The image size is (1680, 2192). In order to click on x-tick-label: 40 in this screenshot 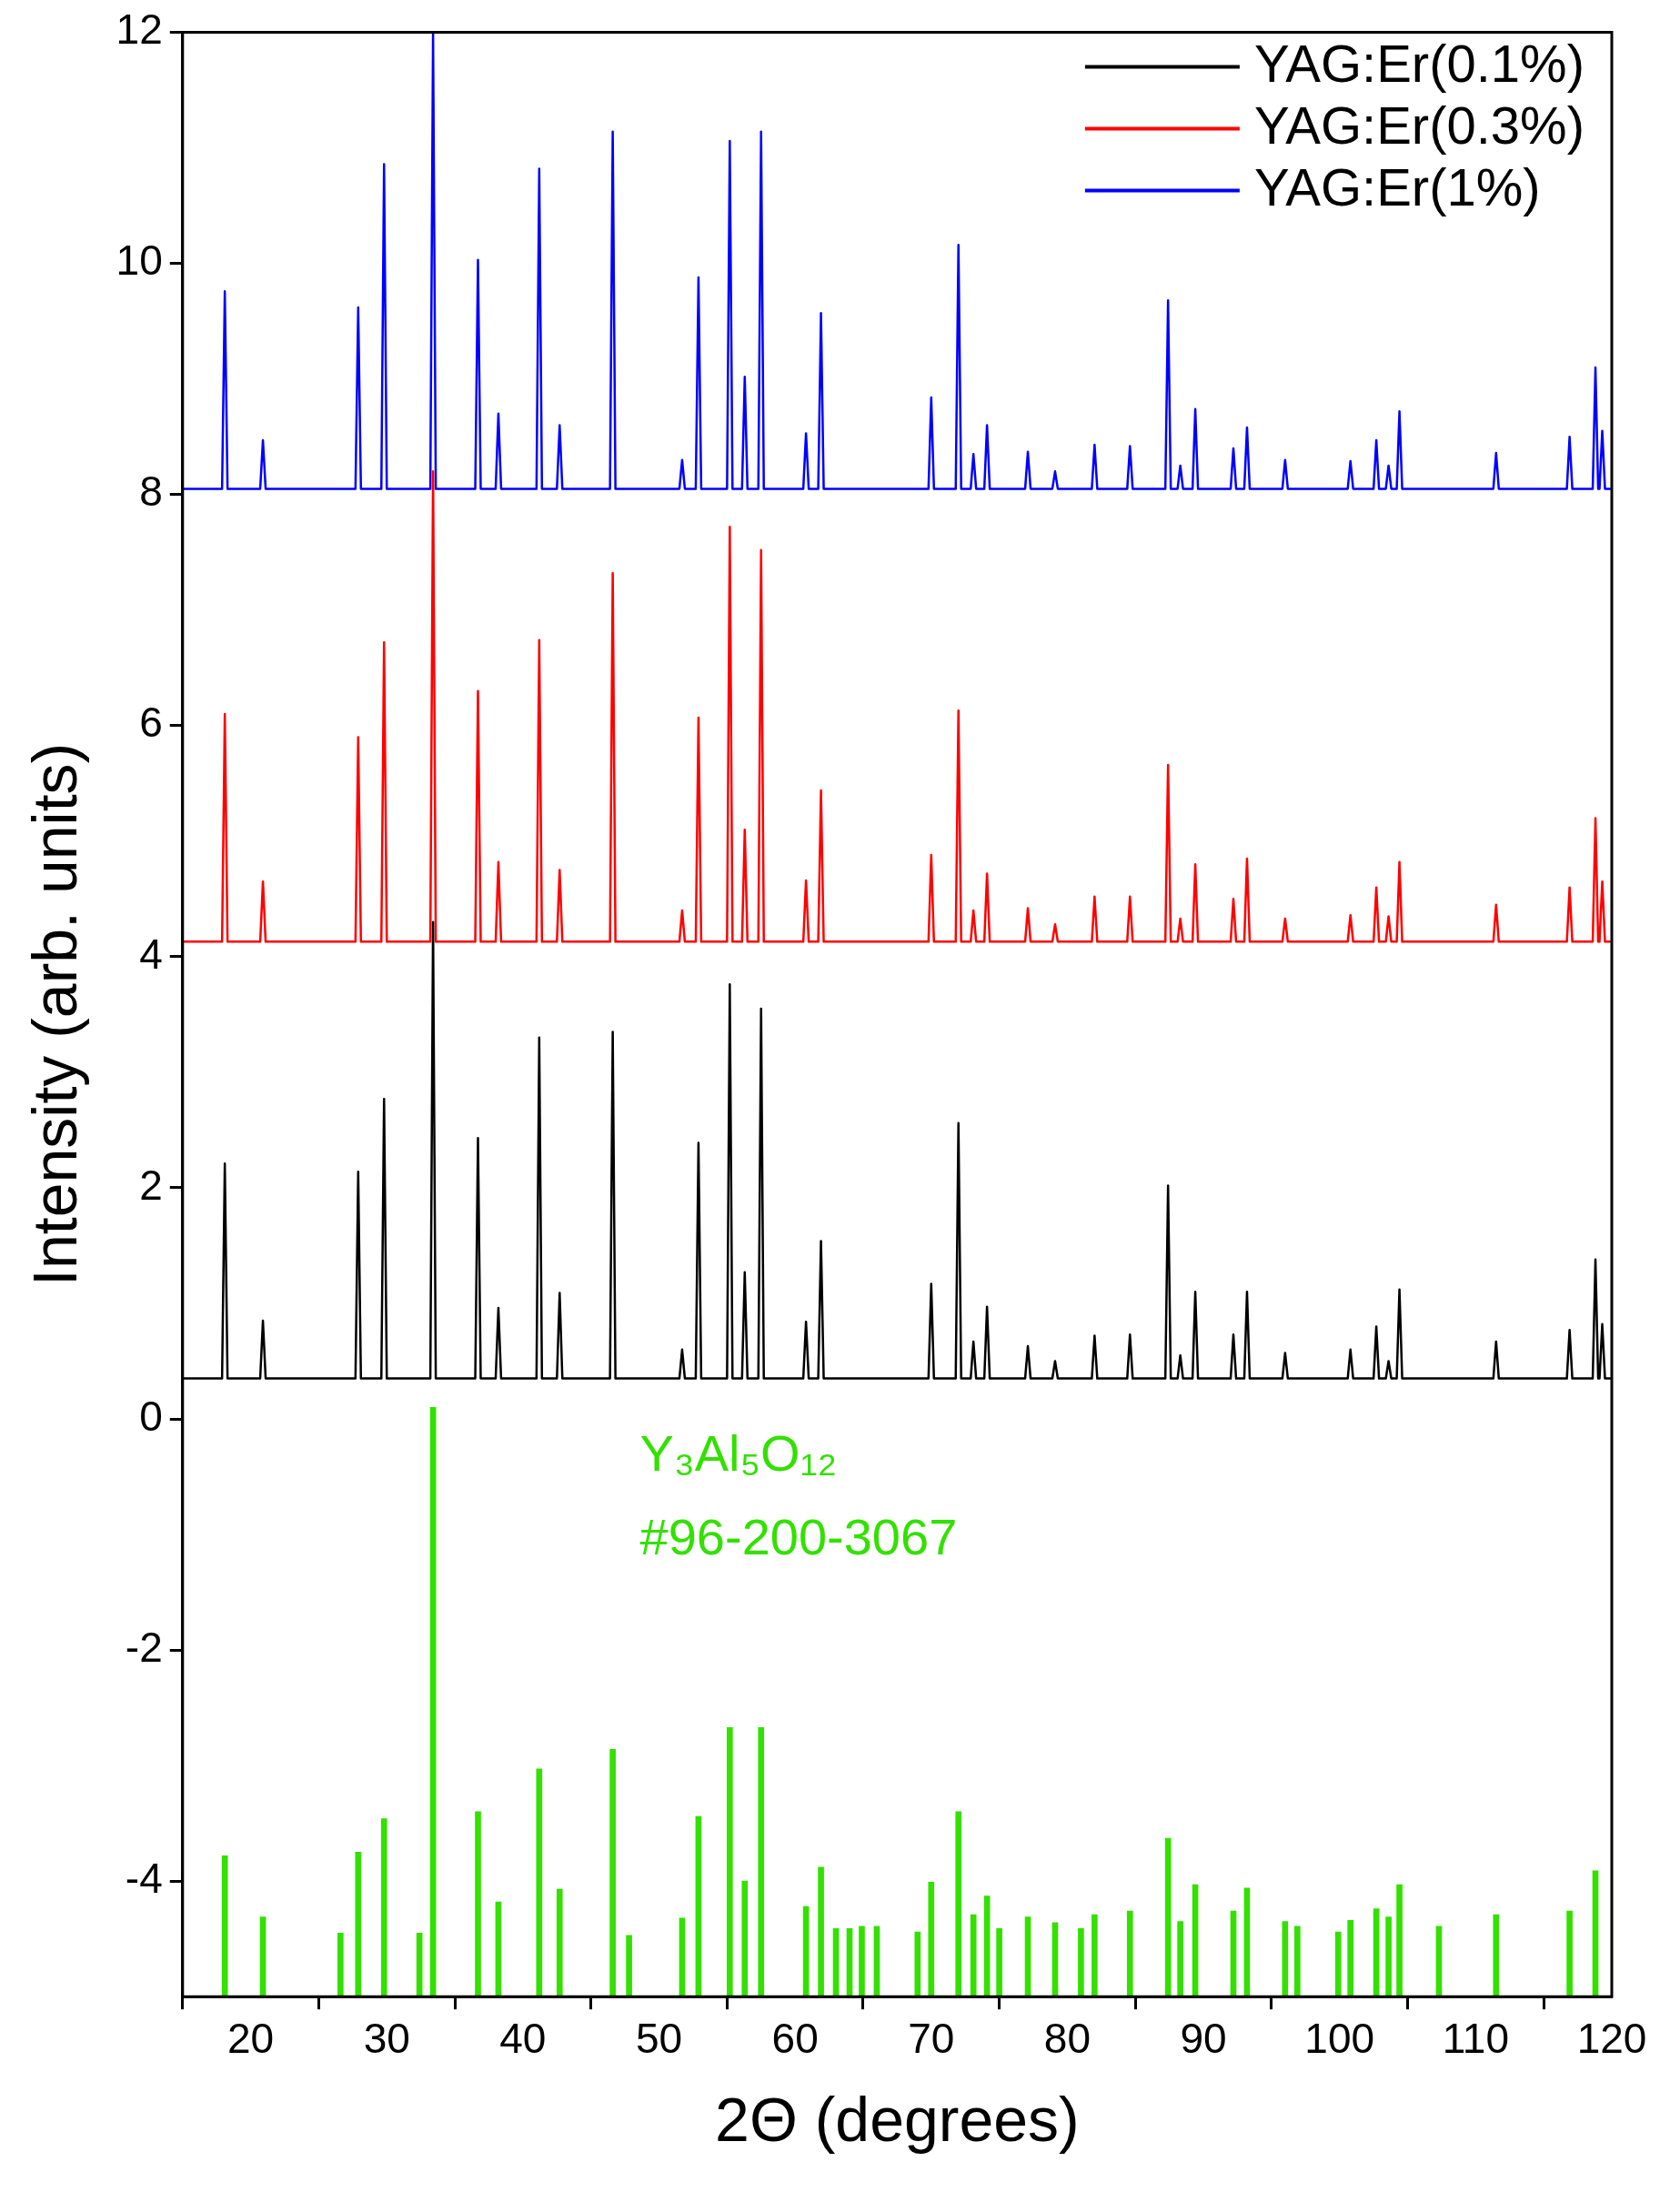, I will do `click(523, 2039)`.